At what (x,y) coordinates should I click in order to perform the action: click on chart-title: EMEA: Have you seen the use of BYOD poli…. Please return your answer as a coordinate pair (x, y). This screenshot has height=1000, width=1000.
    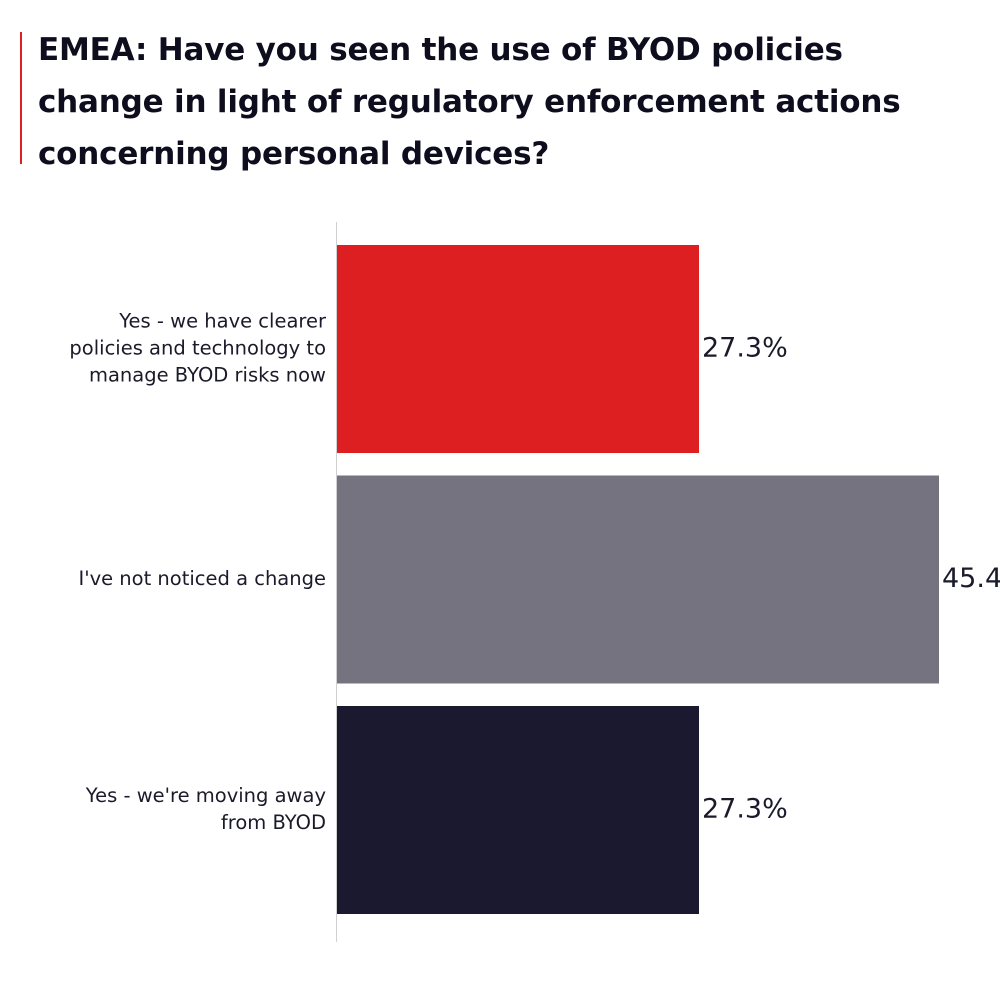
    Looking at the image, I should click on (469, 102).